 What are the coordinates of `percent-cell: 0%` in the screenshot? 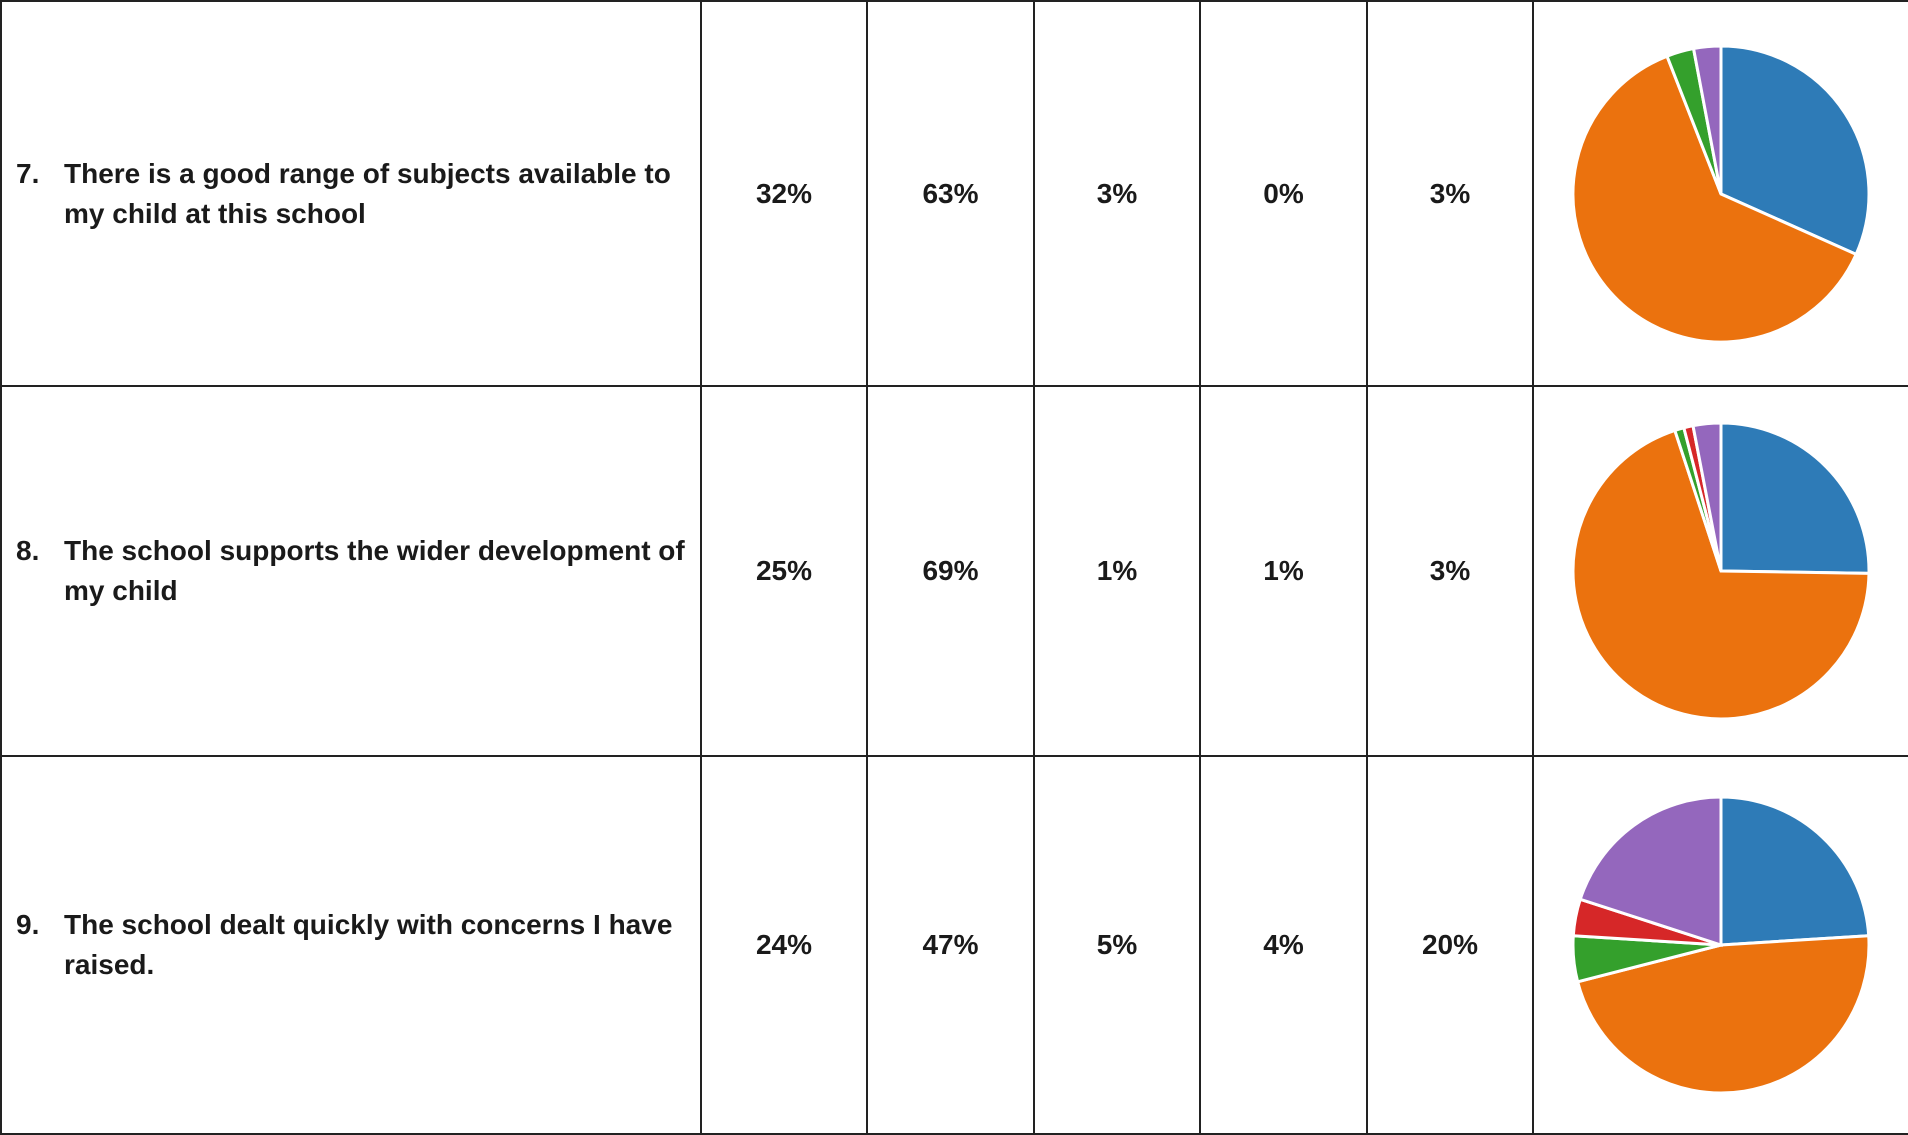 It's located at (1283, 193).